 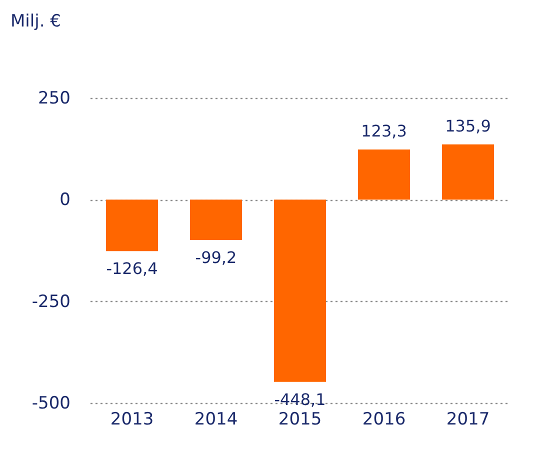 I want to click on y-axis-title: Milj. €, so click(x=35, y=22).